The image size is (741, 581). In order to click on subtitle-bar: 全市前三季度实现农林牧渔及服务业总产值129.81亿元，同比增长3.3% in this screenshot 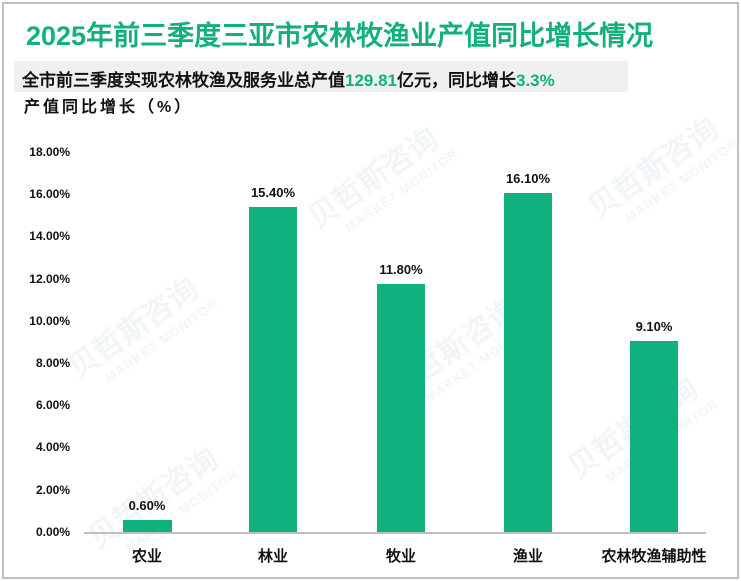, I will do `click(321, 76)`.